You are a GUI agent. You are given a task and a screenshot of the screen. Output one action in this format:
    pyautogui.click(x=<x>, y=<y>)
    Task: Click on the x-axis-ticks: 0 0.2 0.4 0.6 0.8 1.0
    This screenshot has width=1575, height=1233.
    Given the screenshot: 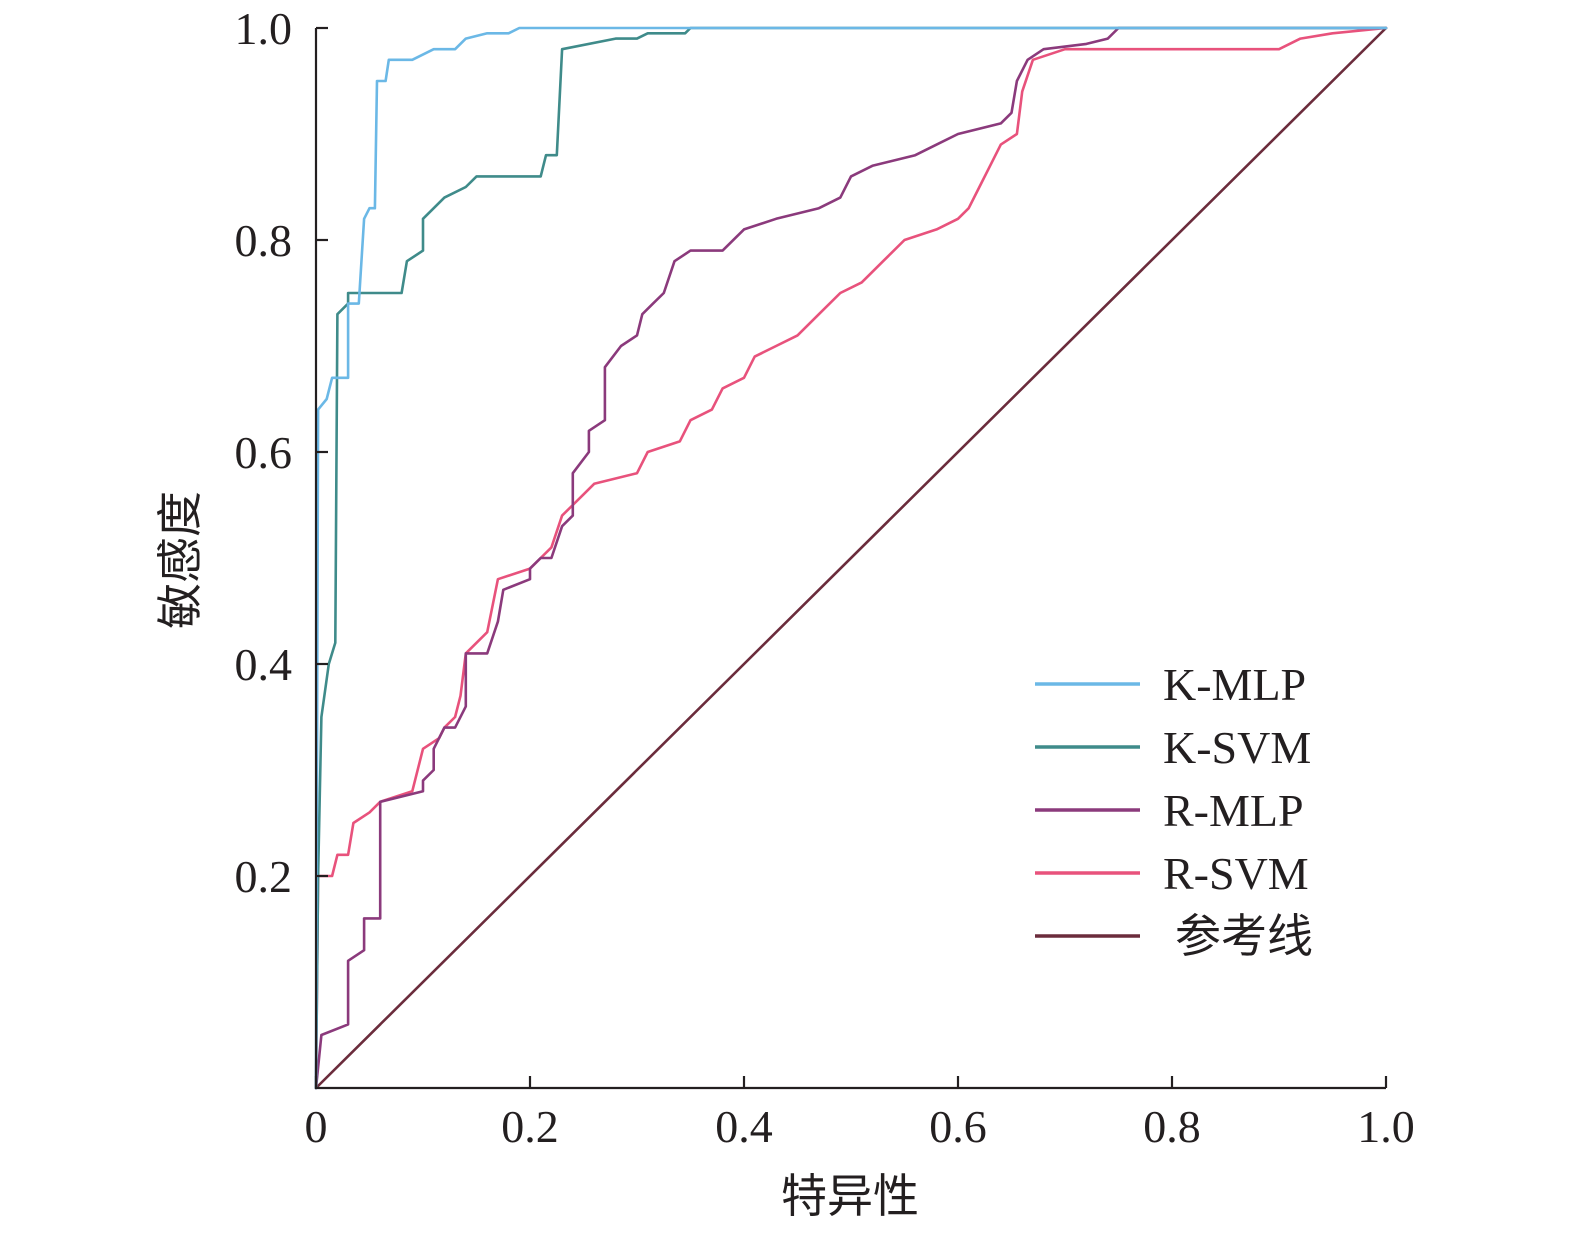 What is the action you would take?
    pyautogui.click(x=860, y=1114)
    